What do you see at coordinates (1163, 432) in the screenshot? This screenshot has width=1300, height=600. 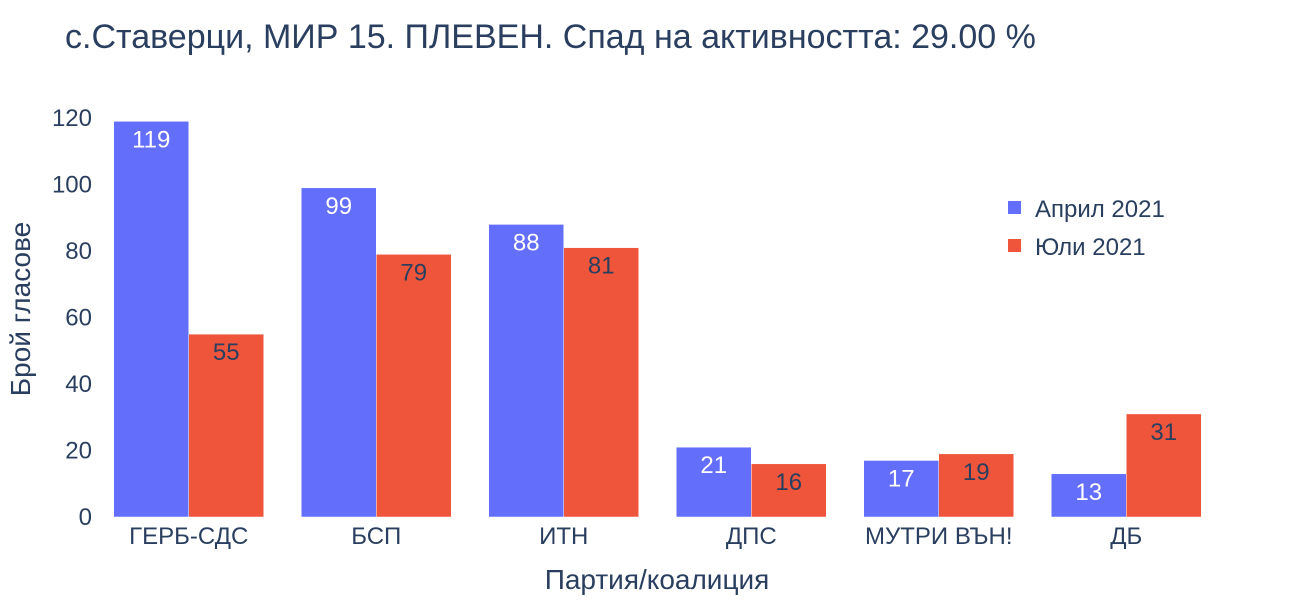 I see `bar-value-label: 31` at bounding box center [1163, 432].